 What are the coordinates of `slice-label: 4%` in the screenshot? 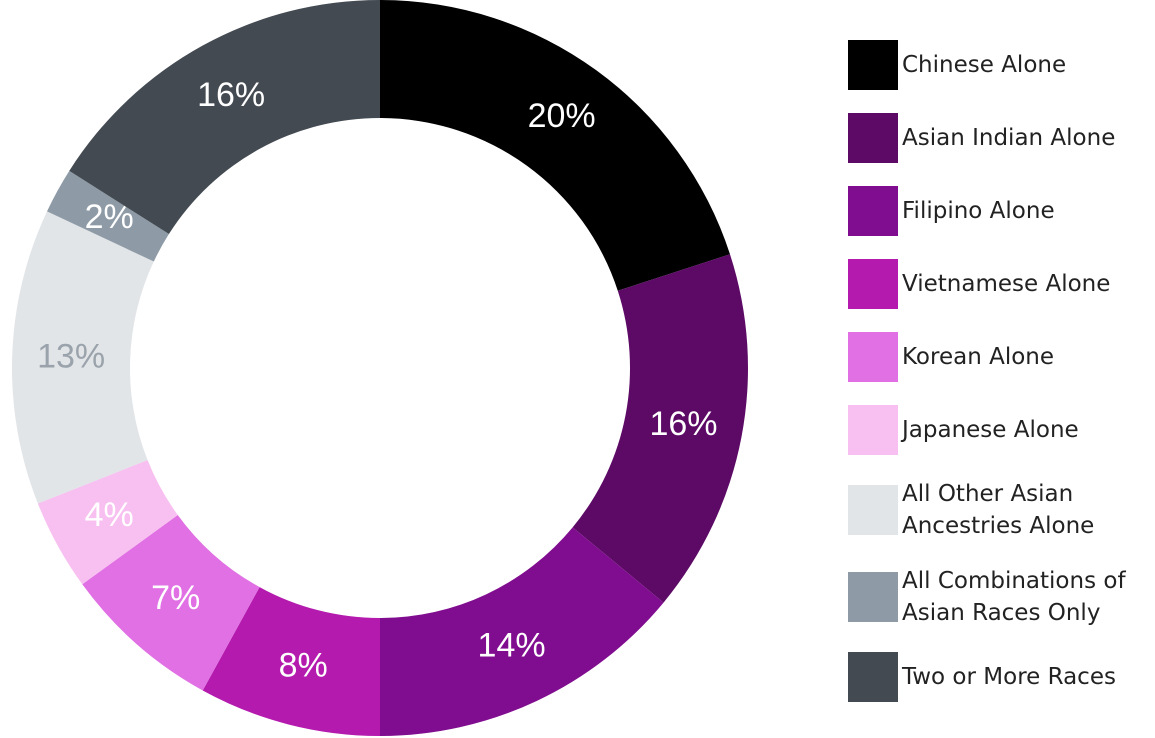 It's located at (109, 515).